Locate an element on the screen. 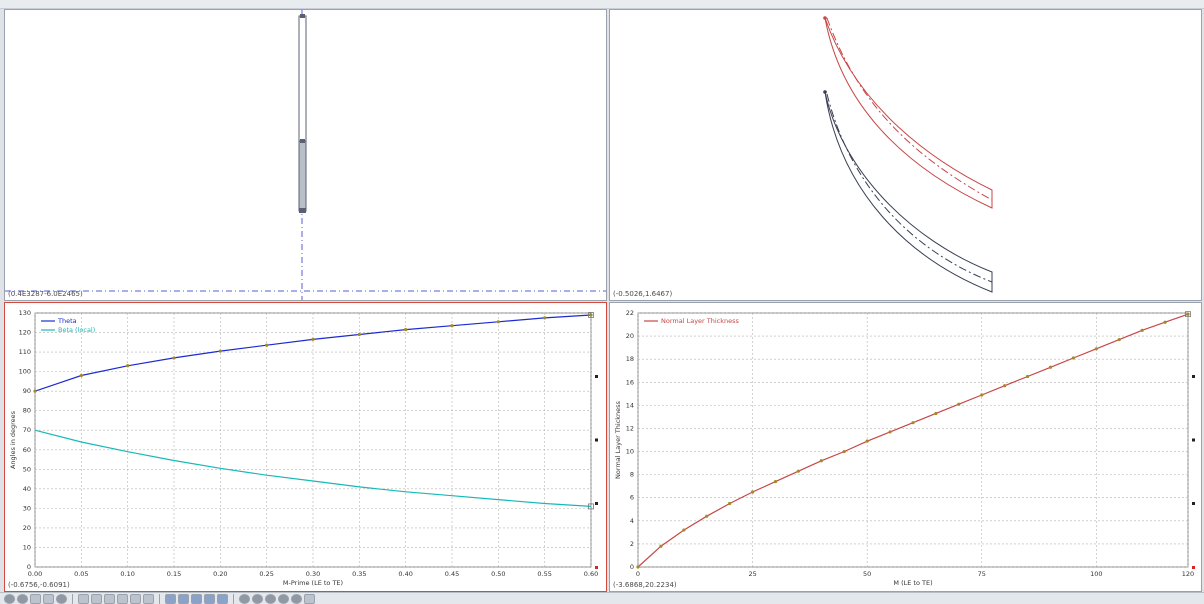 This screenshot has height=604, width=1204. blade-outline-top is located at coordinates (908, 113).